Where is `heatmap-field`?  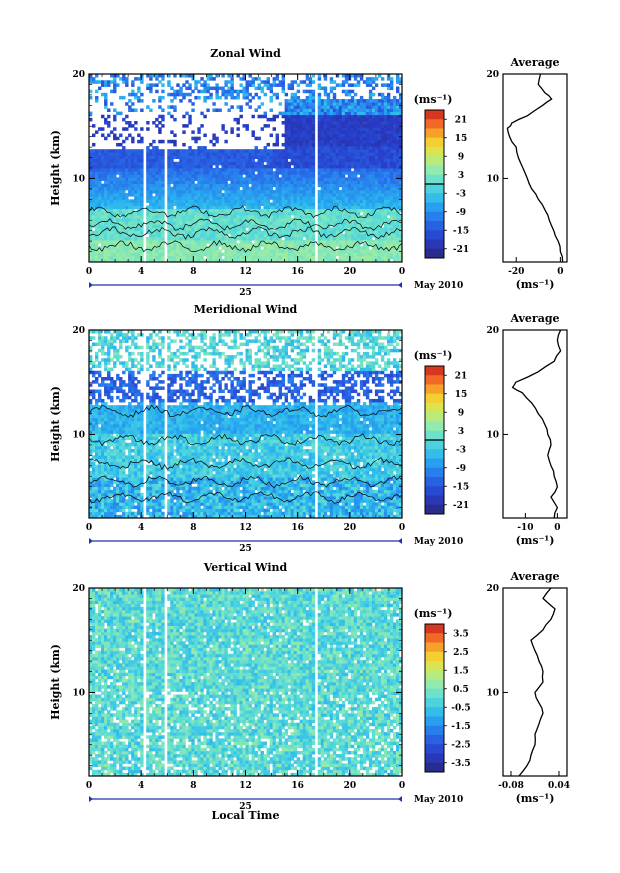
heatmap-field is located at coordinates (245, 168).